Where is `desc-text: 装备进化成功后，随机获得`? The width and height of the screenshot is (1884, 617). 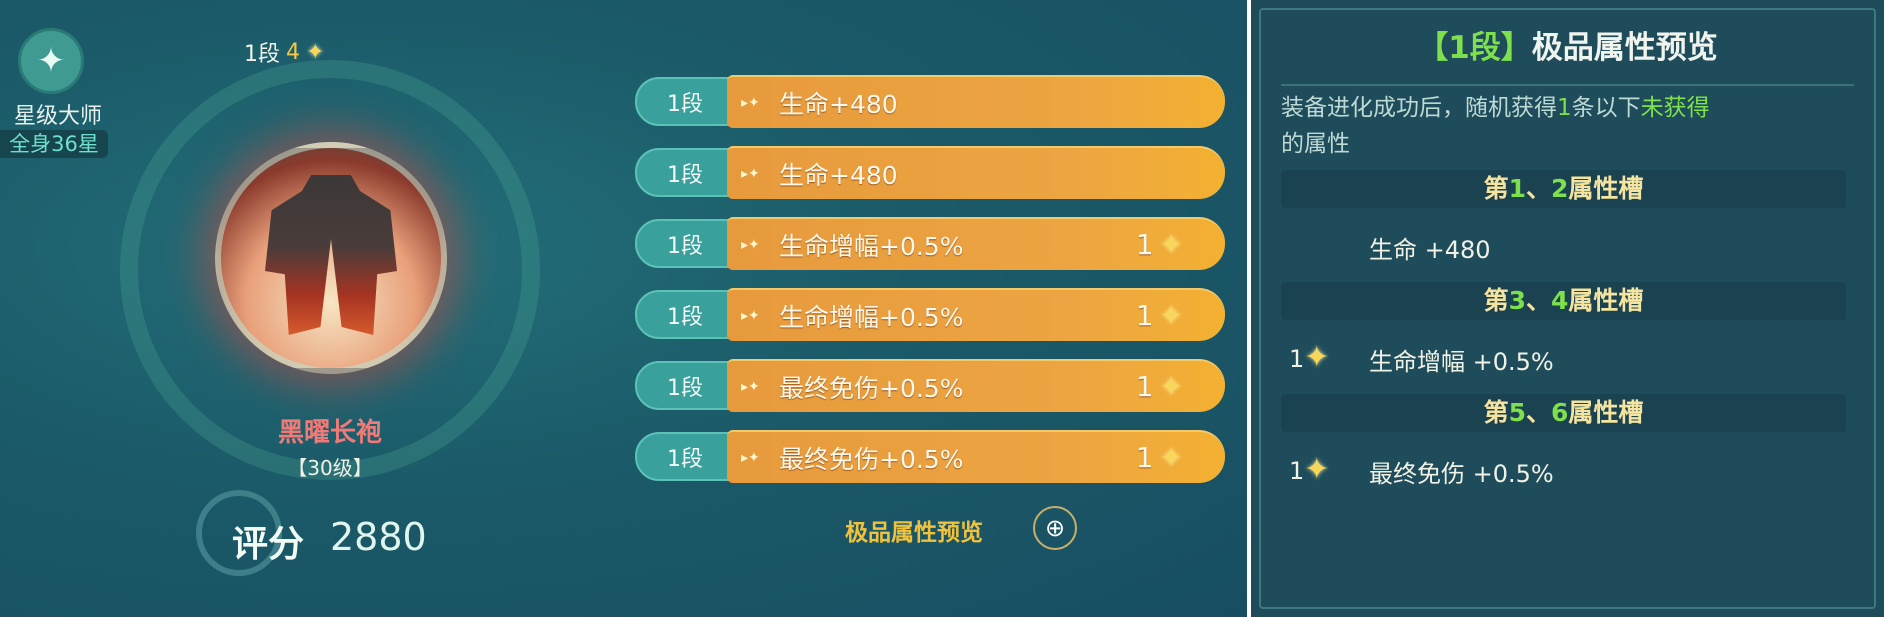
desc-text: 装备进化成功后，随机获得 is located at coordinates (1419, 108).